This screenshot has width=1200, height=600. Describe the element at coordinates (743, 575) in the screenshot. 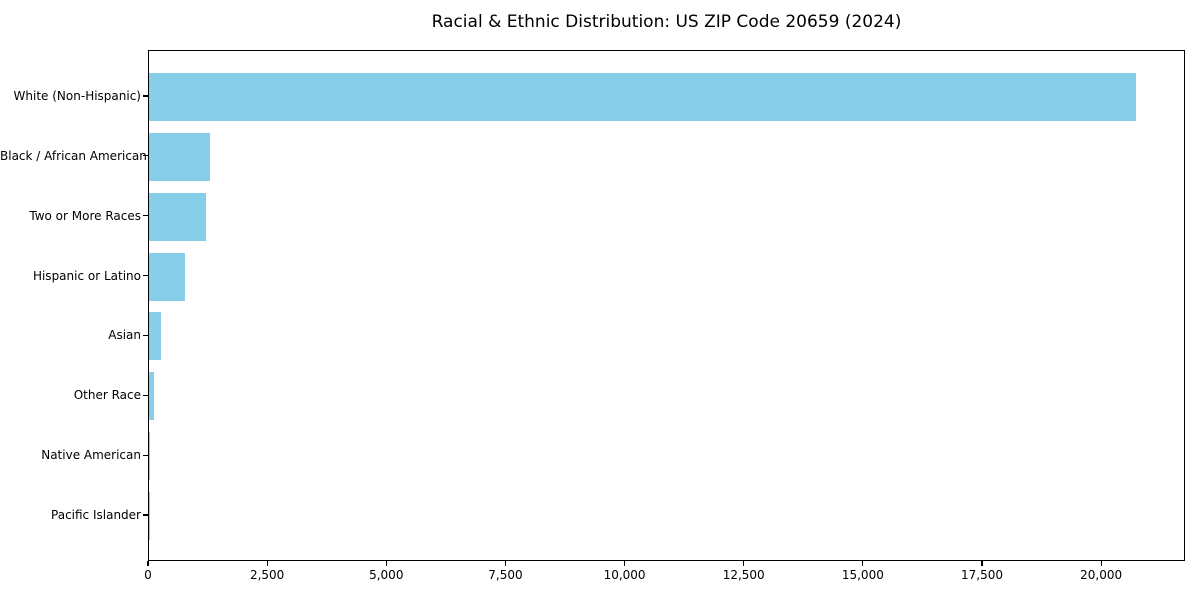

I see `x-tick-label: 12,500` at that location.